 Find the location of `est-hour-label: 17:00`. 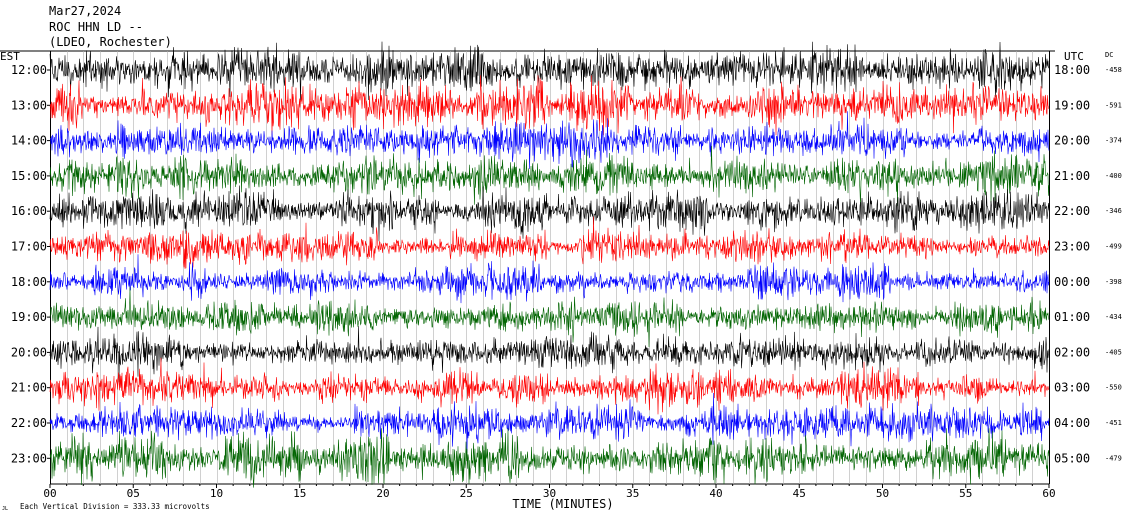

est-hour-label: 17:00 is located at coordinates (29, 247).